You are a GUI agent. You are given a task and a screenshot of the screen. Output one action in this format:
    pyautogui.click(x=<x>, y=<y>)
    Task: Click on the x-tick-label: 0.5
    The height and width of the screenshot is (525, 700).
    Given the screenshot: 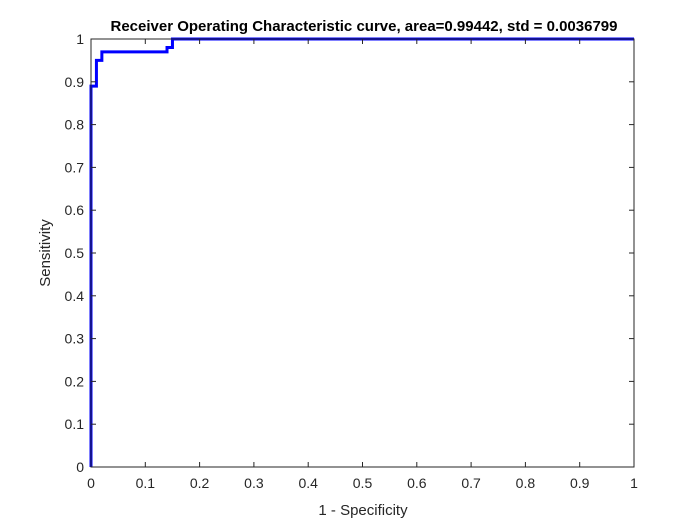 What is the action you would take?
    pyautogui.click(x=363, y=483)
    